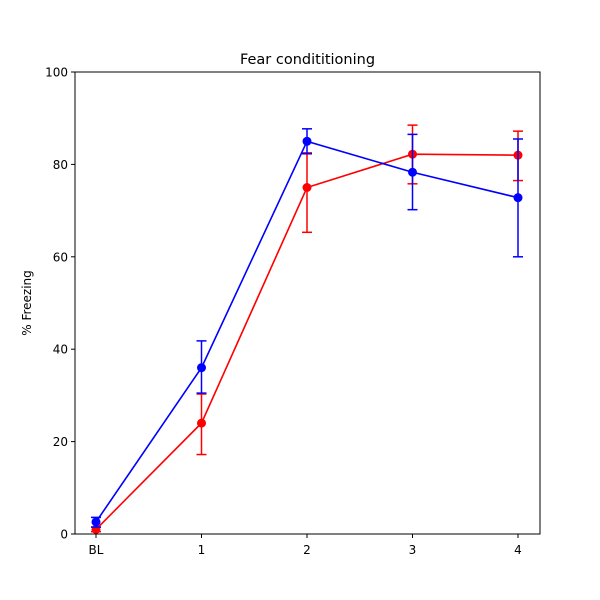 This screenshot has width=600, height=600. What do you see at coordinates (96, 550) in the screenshot?
I see `x-tick-label: BL` at bounding box center [96, 550].